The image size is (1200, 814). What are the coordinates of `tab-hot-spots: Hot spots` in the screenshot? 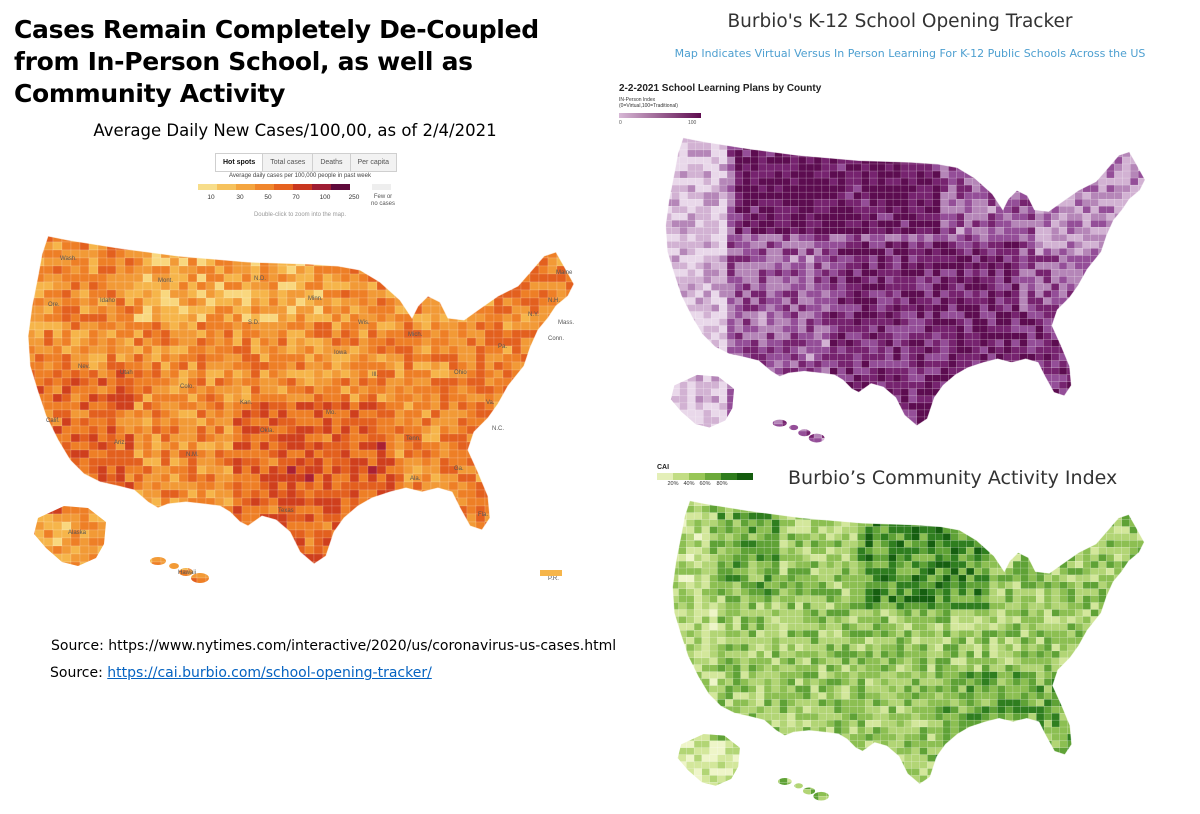 It's located at (240, 162).